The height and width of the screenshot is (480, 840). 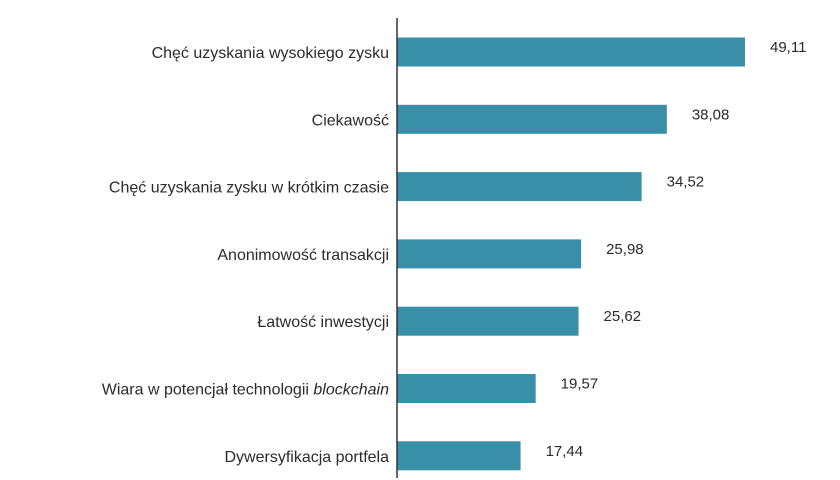 What do you see at coordinates (565, 451) in the screenshot?
I see `value-label: 17,44` at bounding box center [565, 451].